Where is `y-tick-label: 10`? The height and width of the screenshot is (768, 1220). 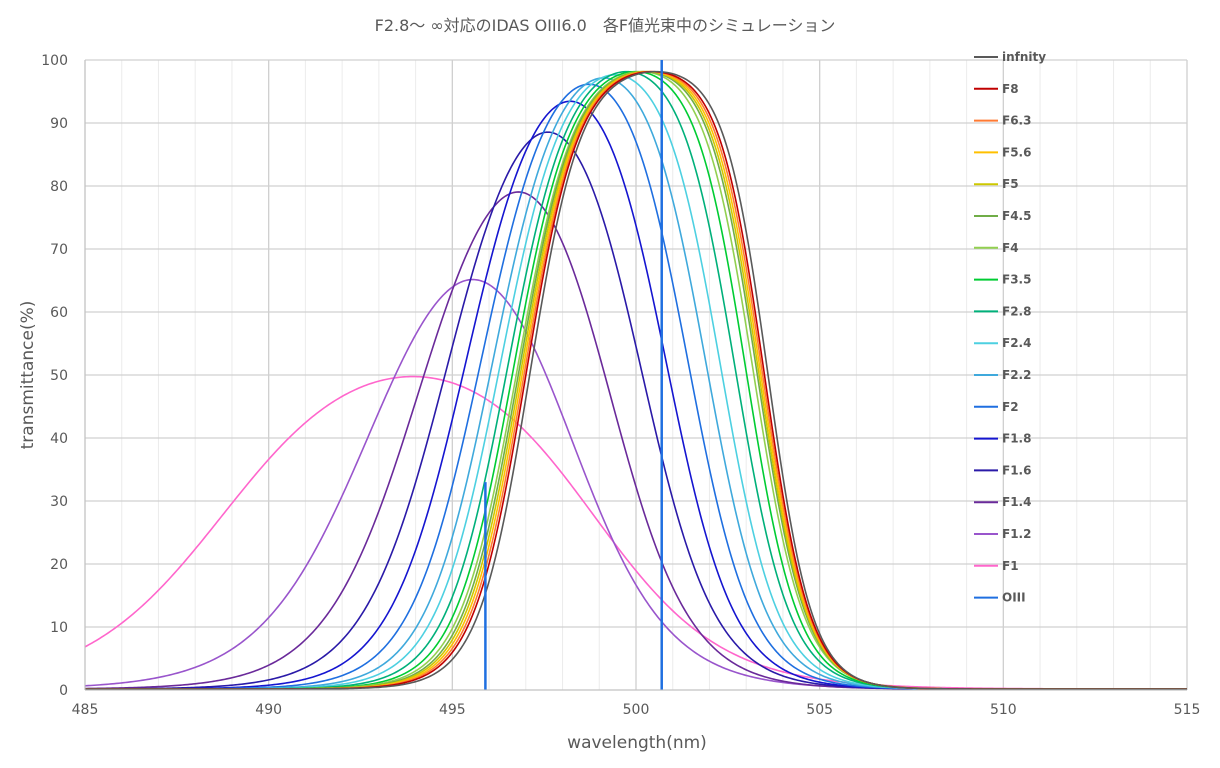
y-tick-label: 10 is located at coordinates (59, 628).